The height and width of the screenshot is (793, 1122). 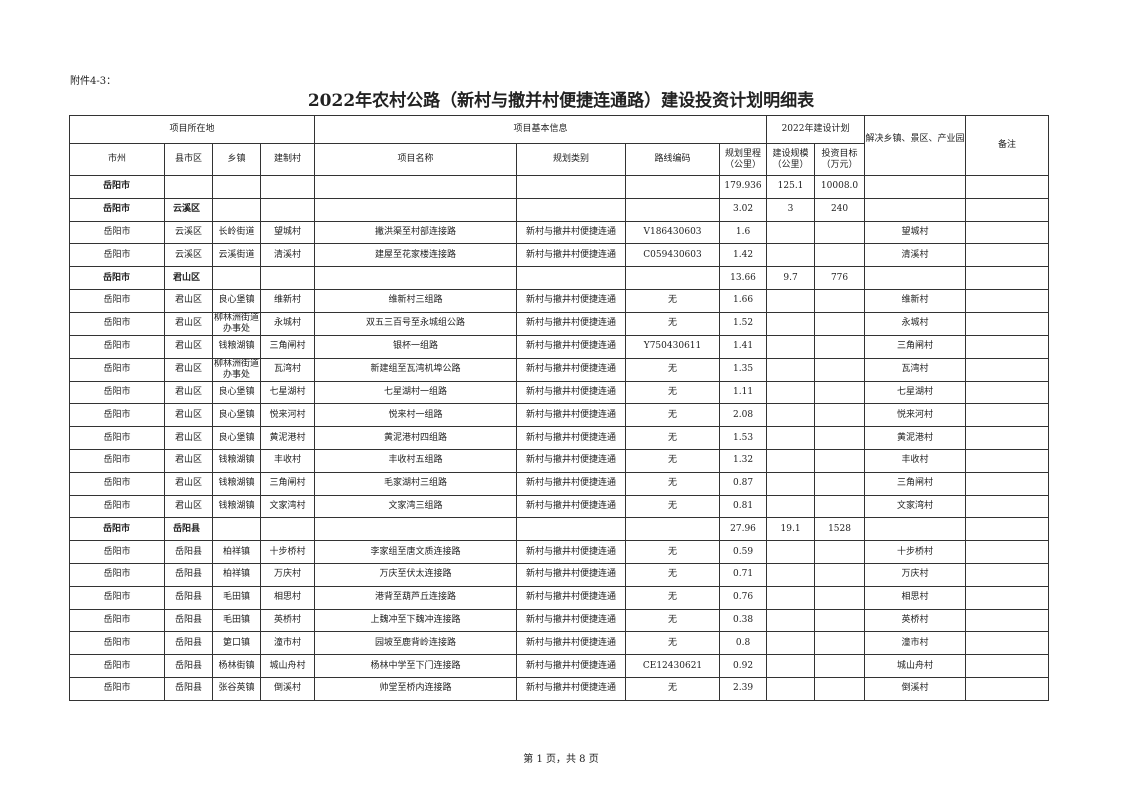 I want to click on column-header: 乡镇, so click(x=236, y=159).